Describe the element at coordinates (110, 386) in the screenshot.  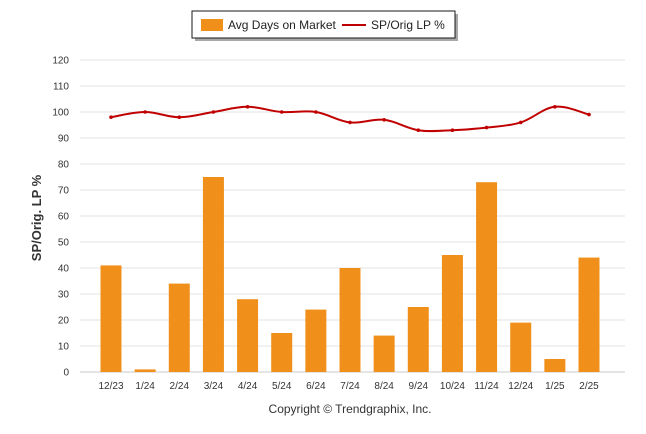
I see `x-tick-label: 12/23` at that location.